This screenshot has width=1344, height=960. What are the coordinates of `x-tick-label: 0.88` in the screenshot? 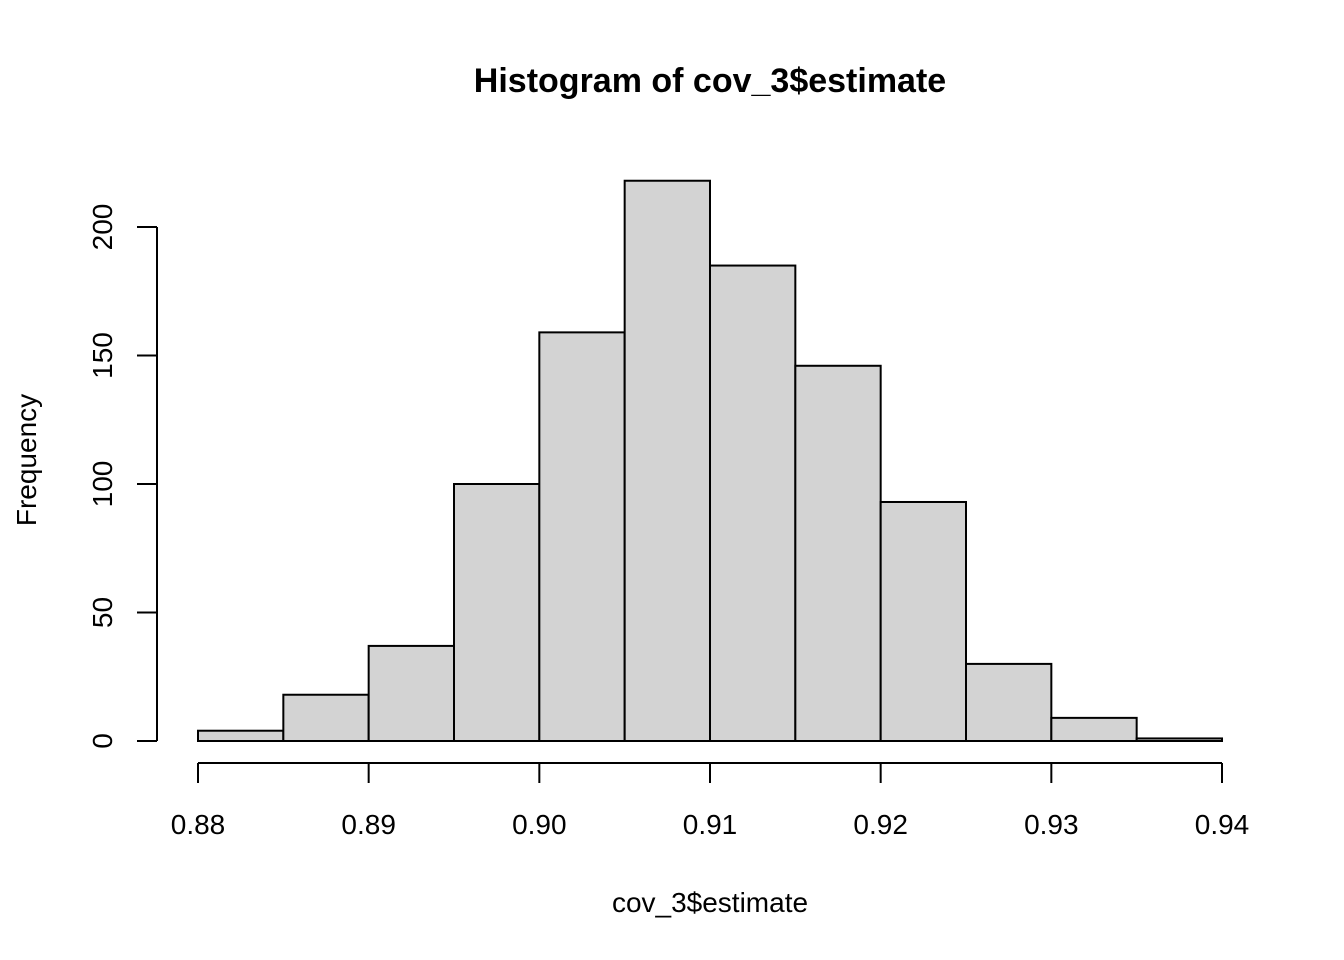 It's located at (198, 824).